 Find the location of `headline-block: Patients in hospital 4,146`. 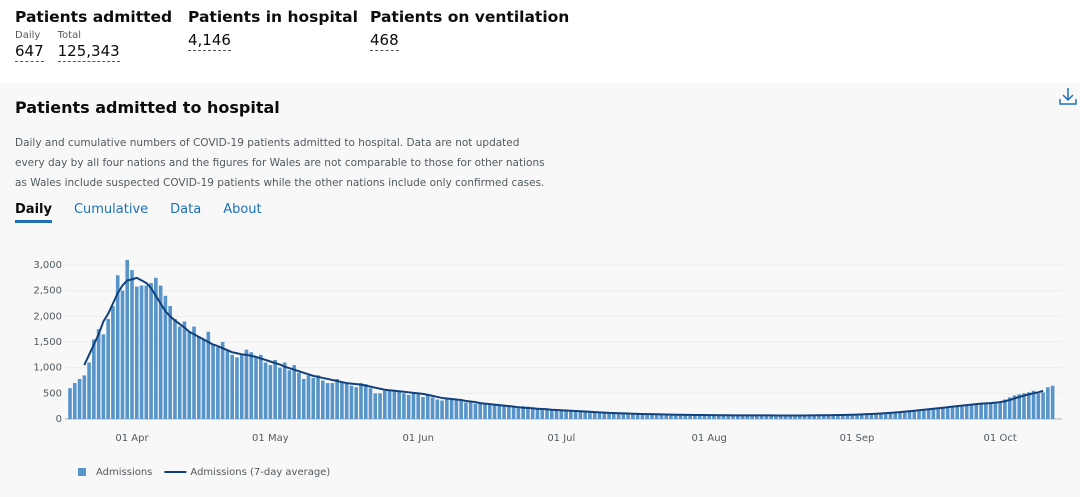

headline-block: Patients in hospital 4,146 is located at coordinates (273, 29).